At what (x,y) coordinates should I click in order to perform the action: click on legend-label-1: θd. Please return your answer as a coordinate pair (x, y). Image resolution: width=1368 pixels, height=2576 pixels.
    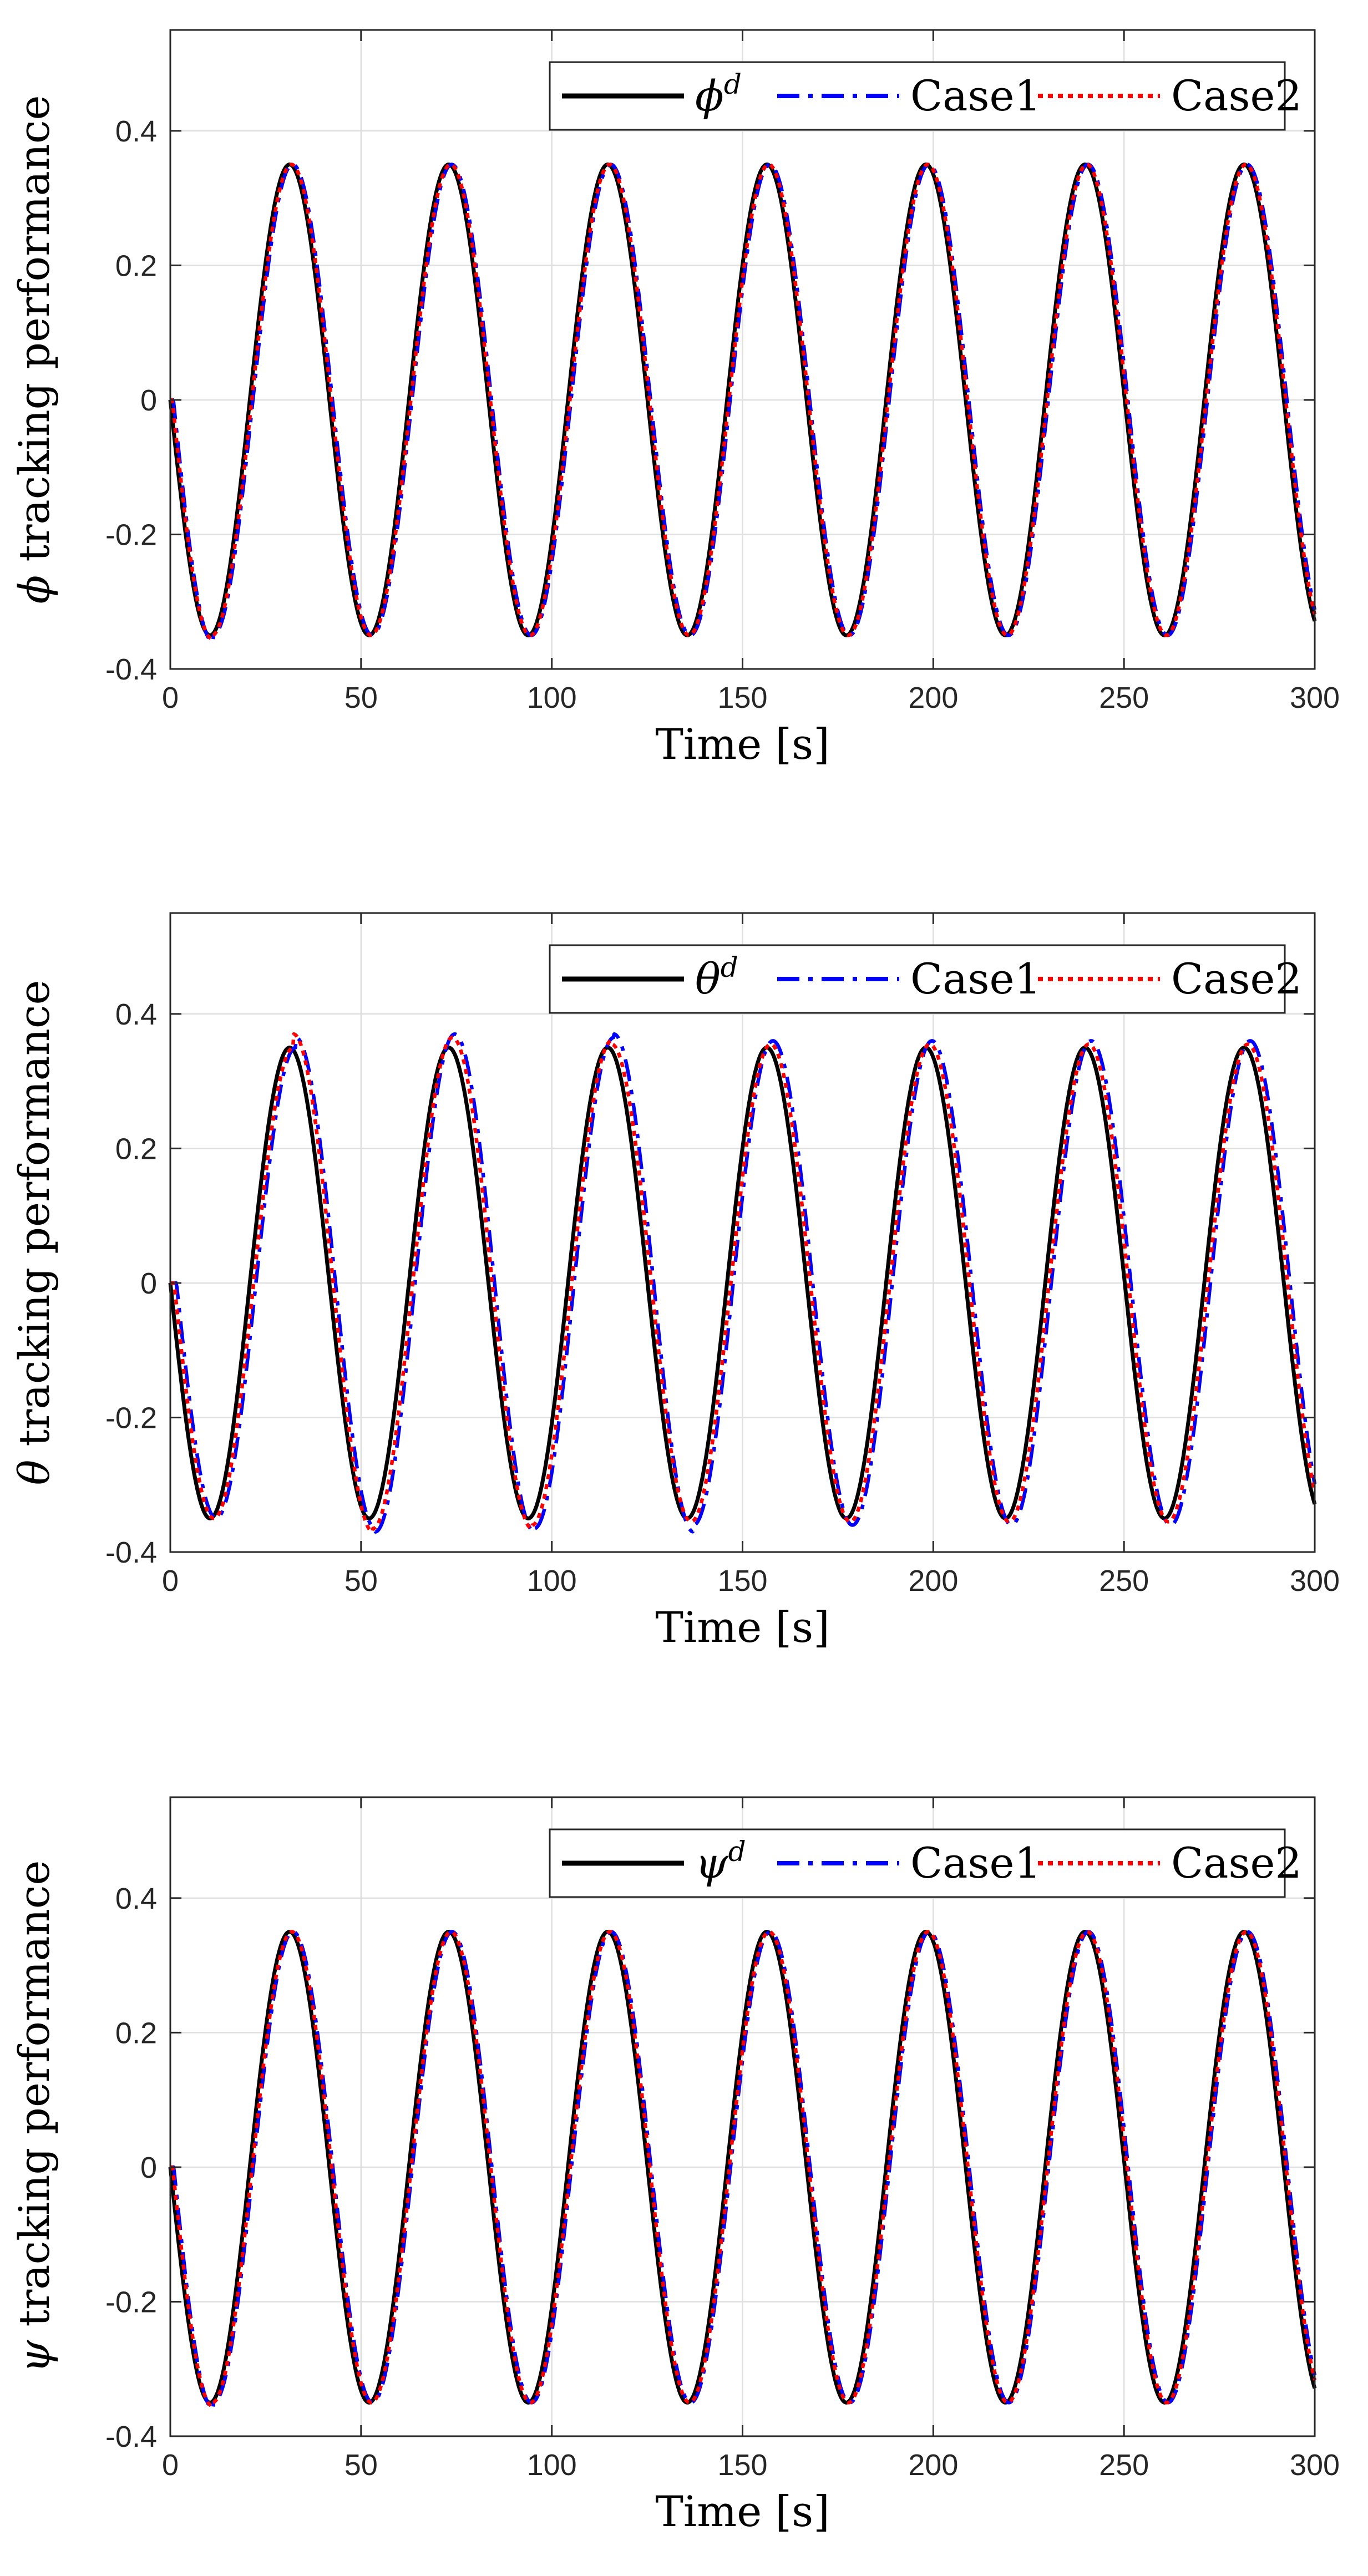
    Looking at the image, I should click on (716, 977).